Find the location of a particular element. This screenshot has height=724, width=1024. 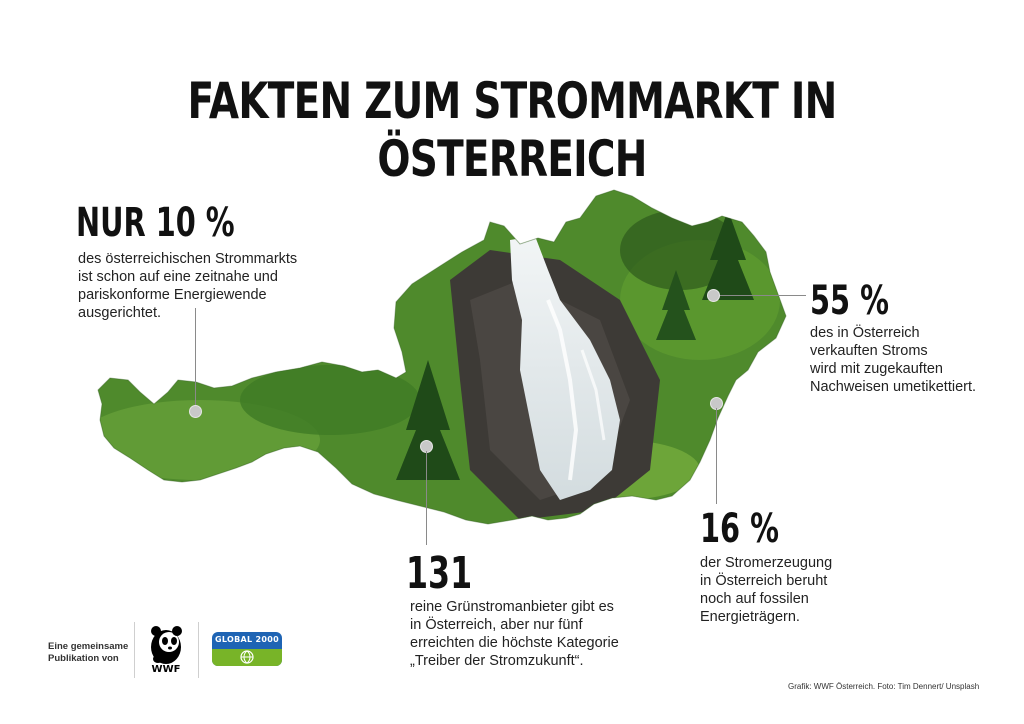

fact-2-stat: 55 % is located at coordinates (849, 301).